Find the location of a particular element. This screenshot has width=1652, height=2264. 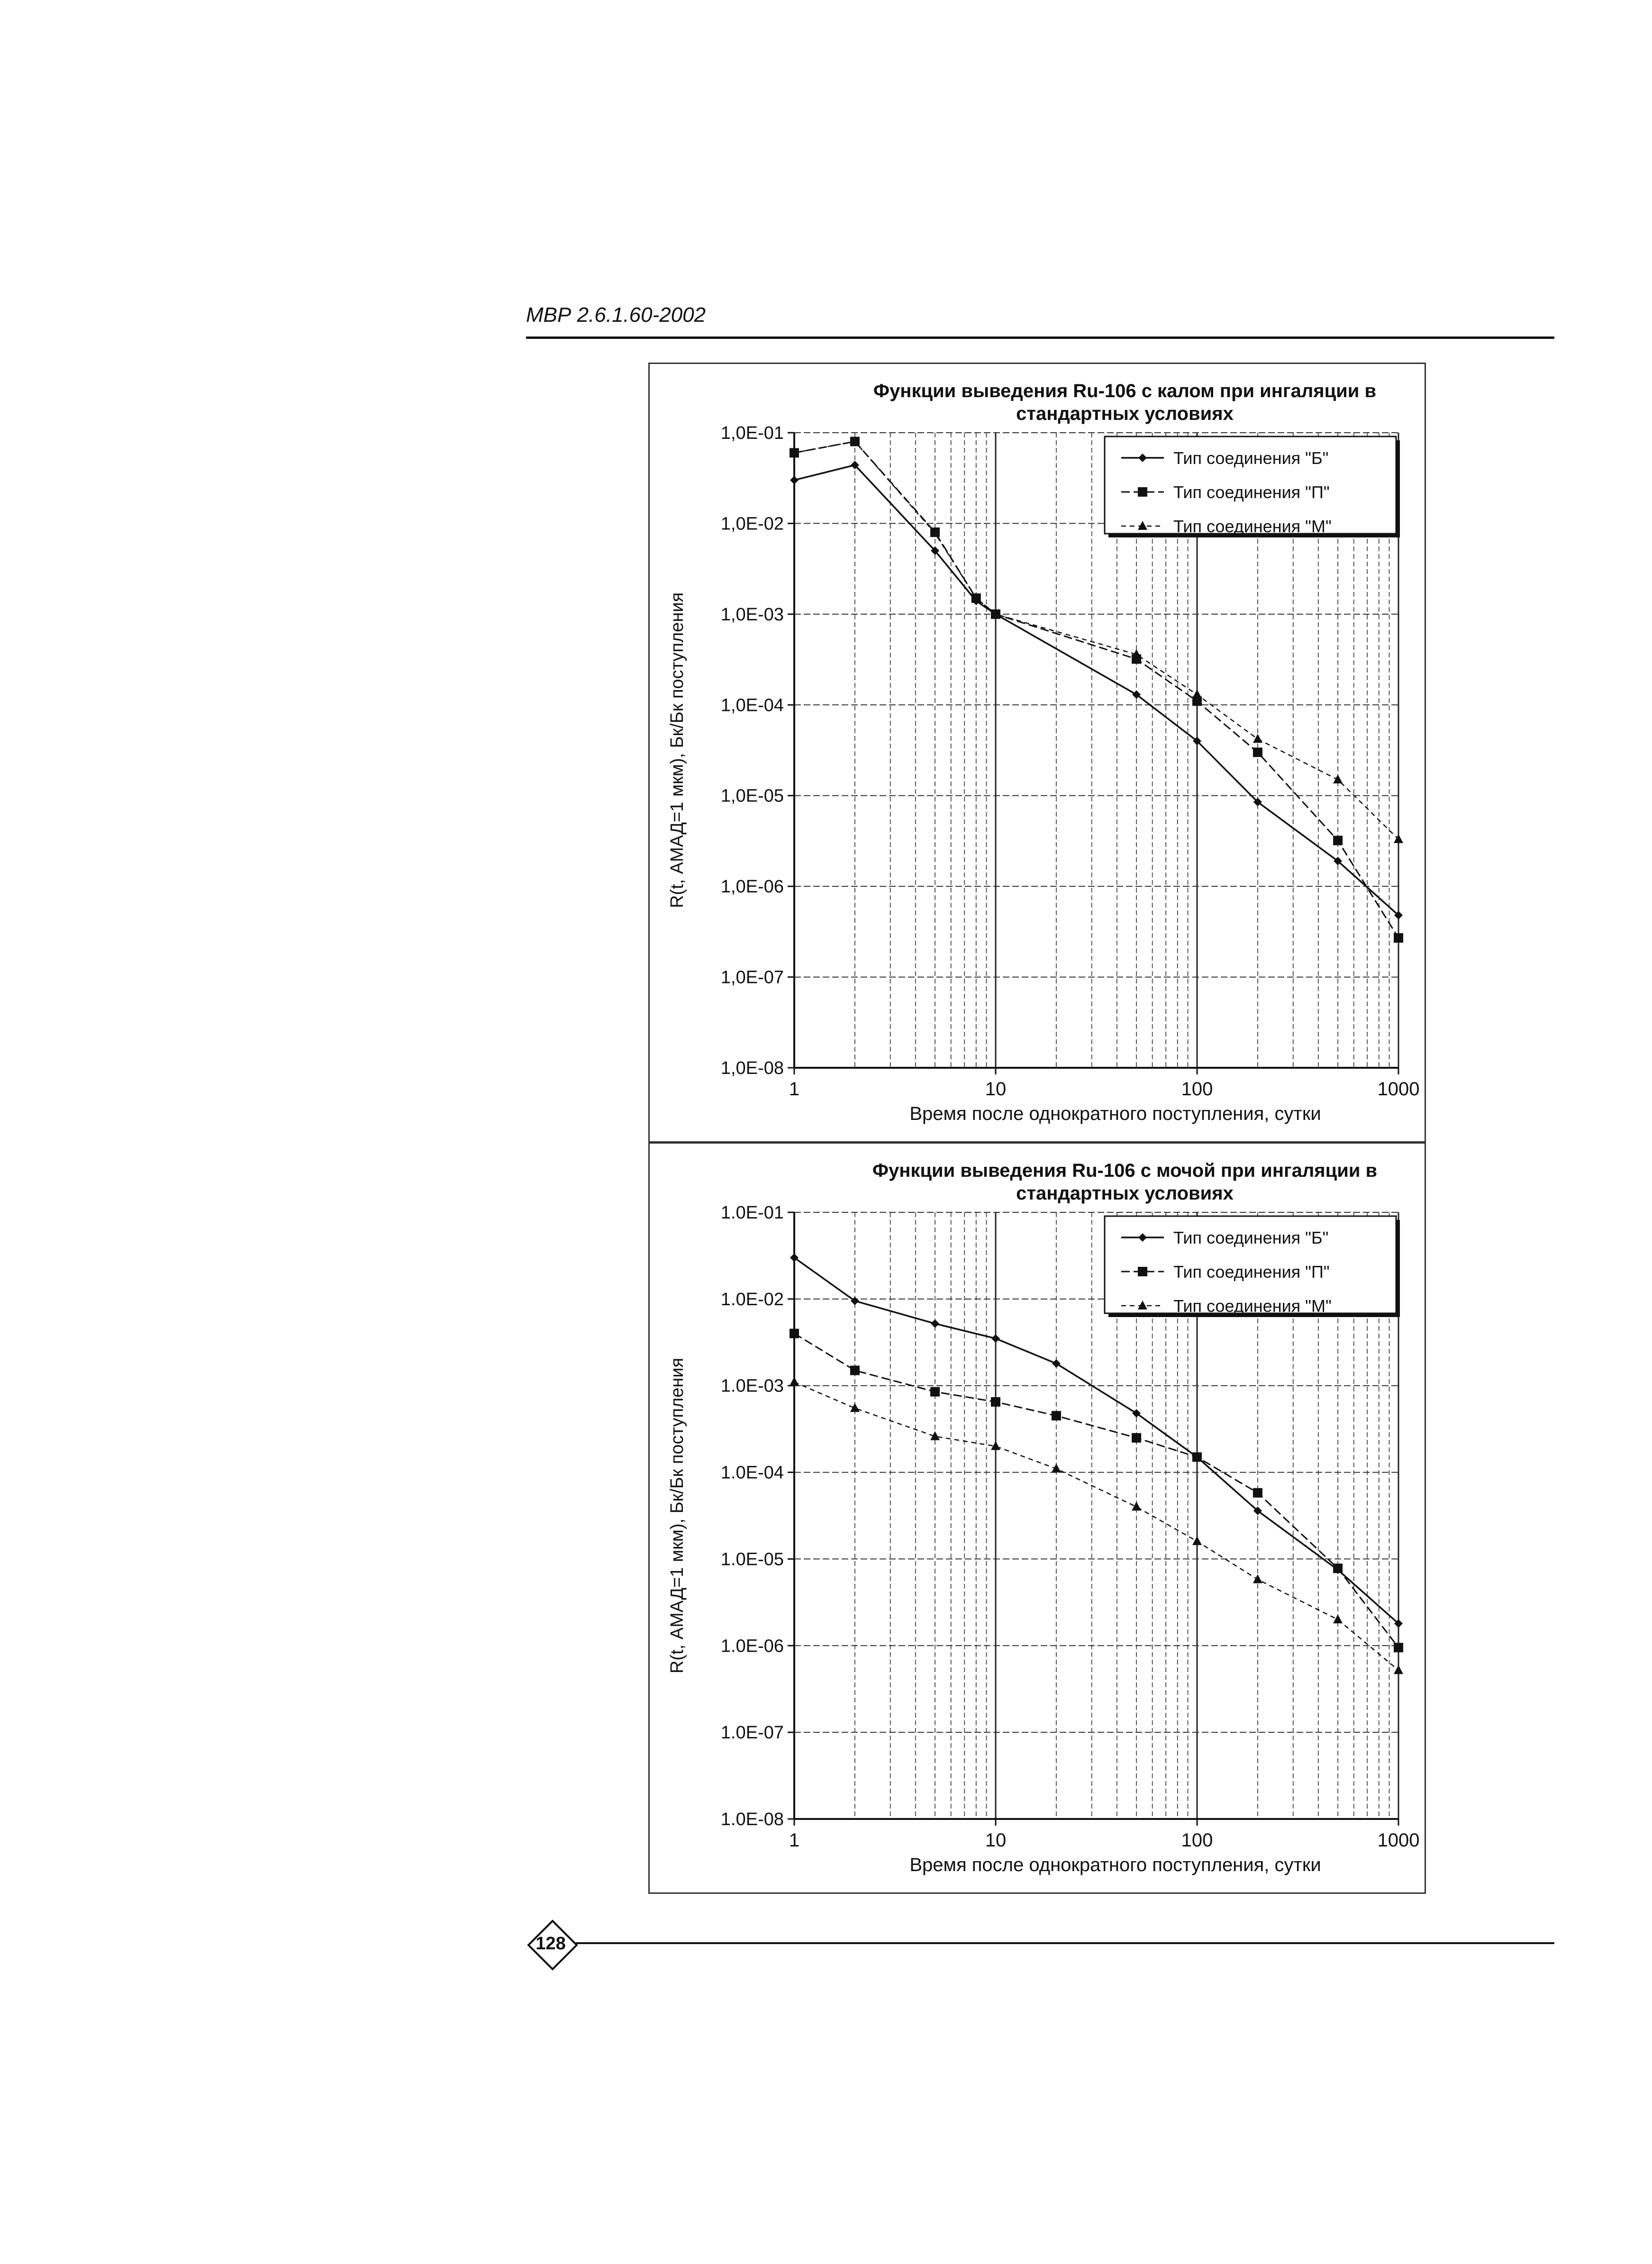

y-tick-label: 1,0E-01 is located at coordinates (753, 433).